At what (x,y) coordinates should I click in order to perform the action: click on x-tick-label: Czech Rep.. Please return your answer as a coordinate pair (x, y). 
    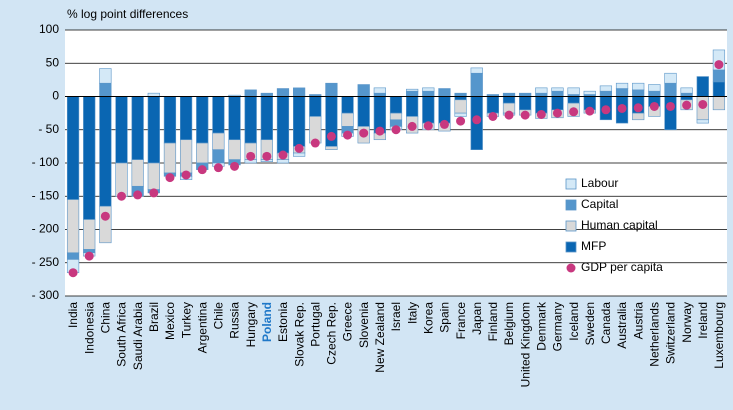
    Looking at the image, I should click on (332, 333).